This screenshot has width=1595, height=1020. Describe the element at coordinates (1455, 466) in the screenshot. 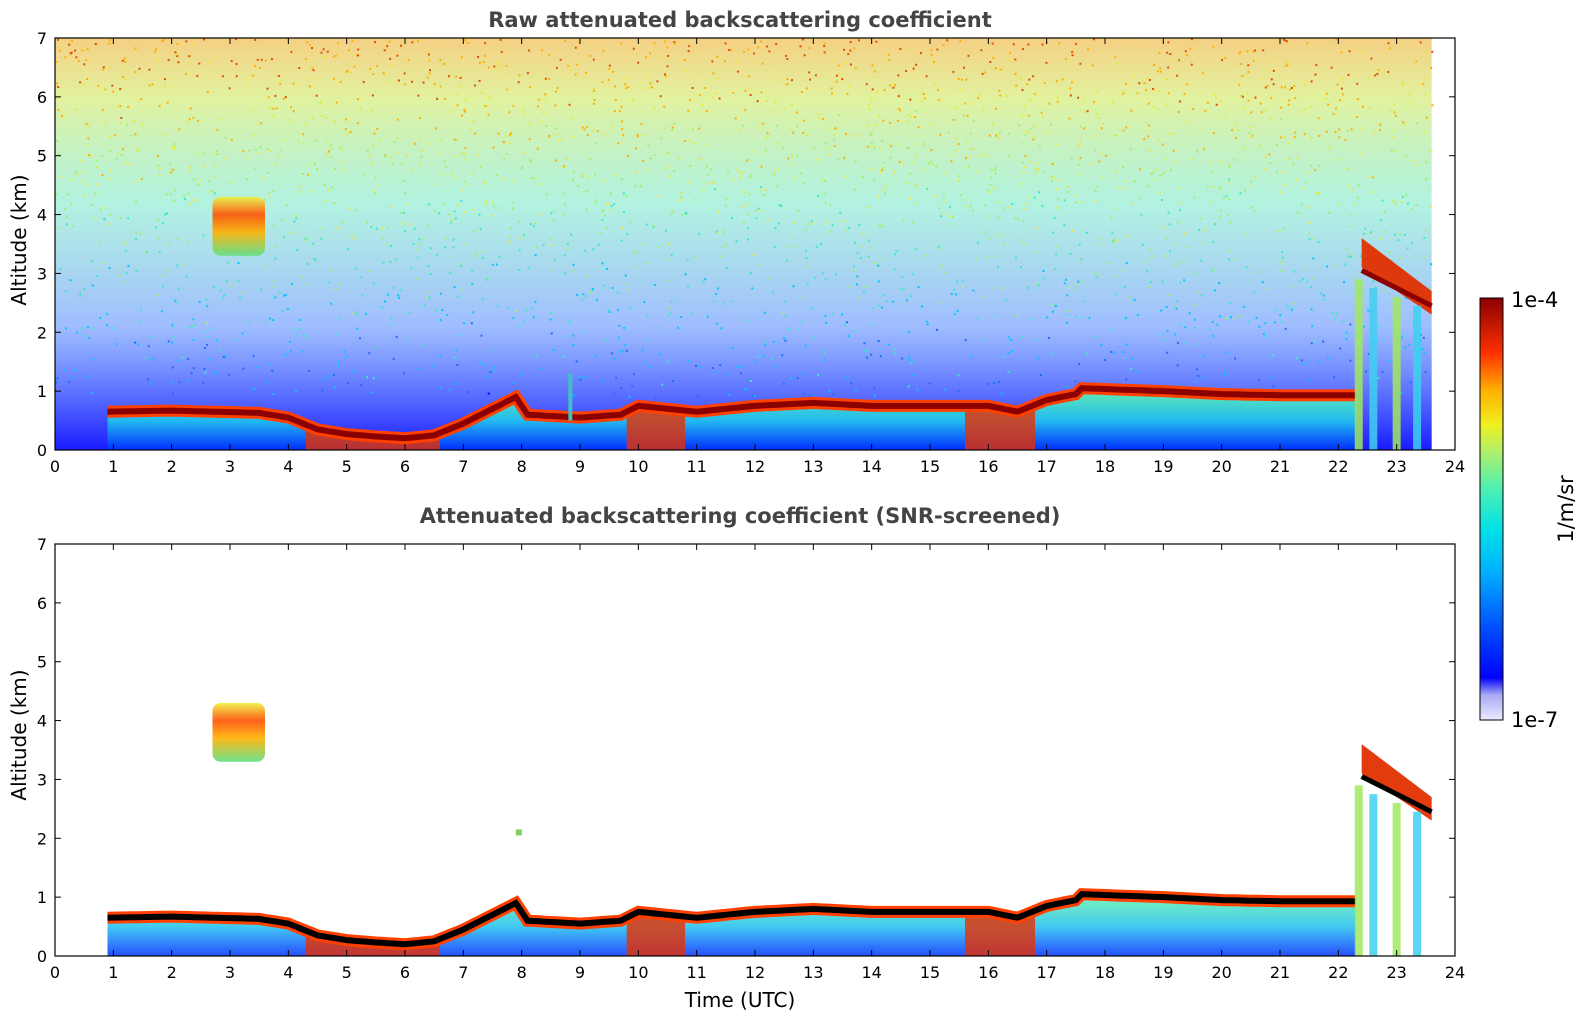

I see `x-tick-label: 24` at that location.